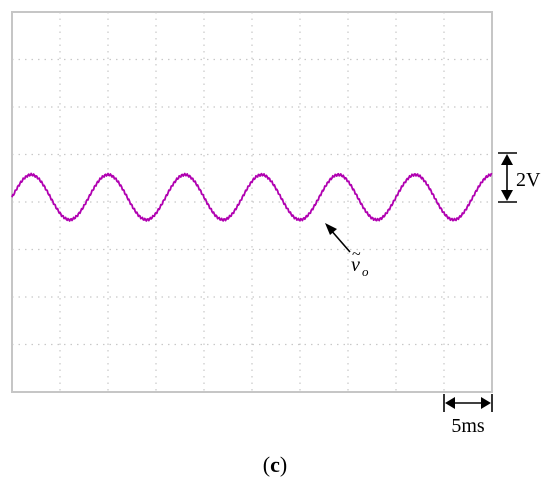 This screenshot has height=496, width=550. Describe the element at coordinates (283, 464) in the screenshot. I see `caption-close: )` at that location.